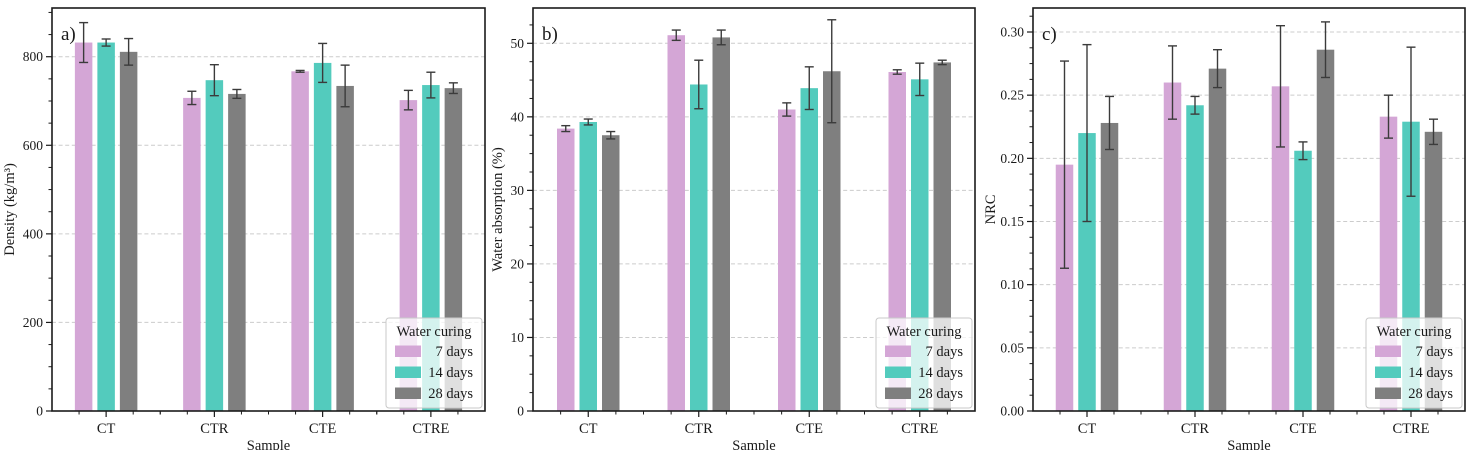 The width and height of the screenshot is (1473, 450). I want to click on x-tick-label: CTE, so click(810, 429).